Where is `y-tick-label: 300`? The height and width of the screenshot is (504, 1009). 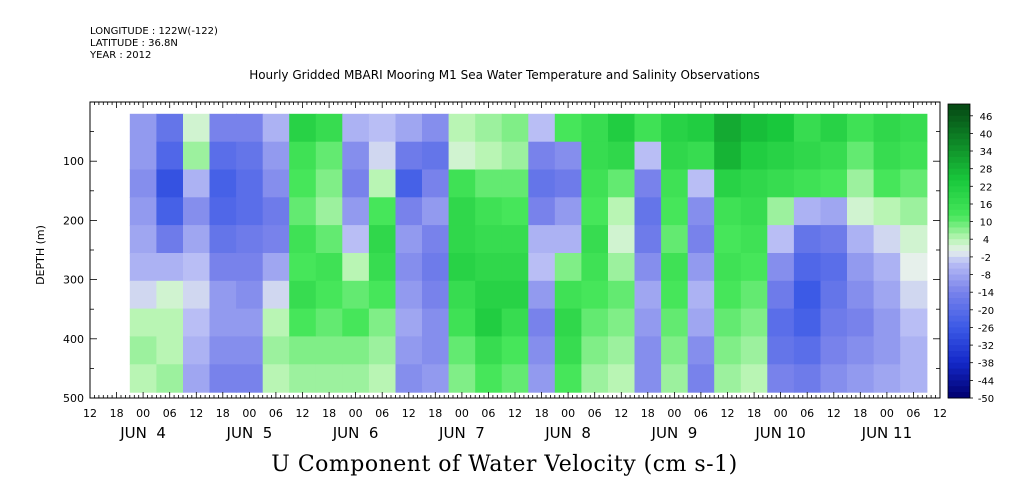
y-tick-label: 300 is located at coordinates (73, 280).